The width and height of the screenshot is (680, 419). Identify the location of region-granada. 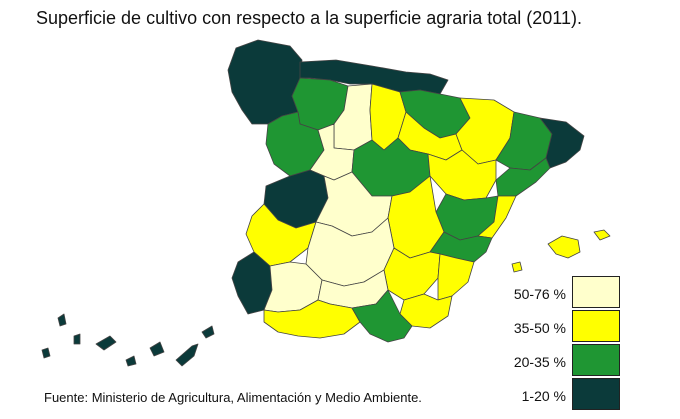
(382, 316).